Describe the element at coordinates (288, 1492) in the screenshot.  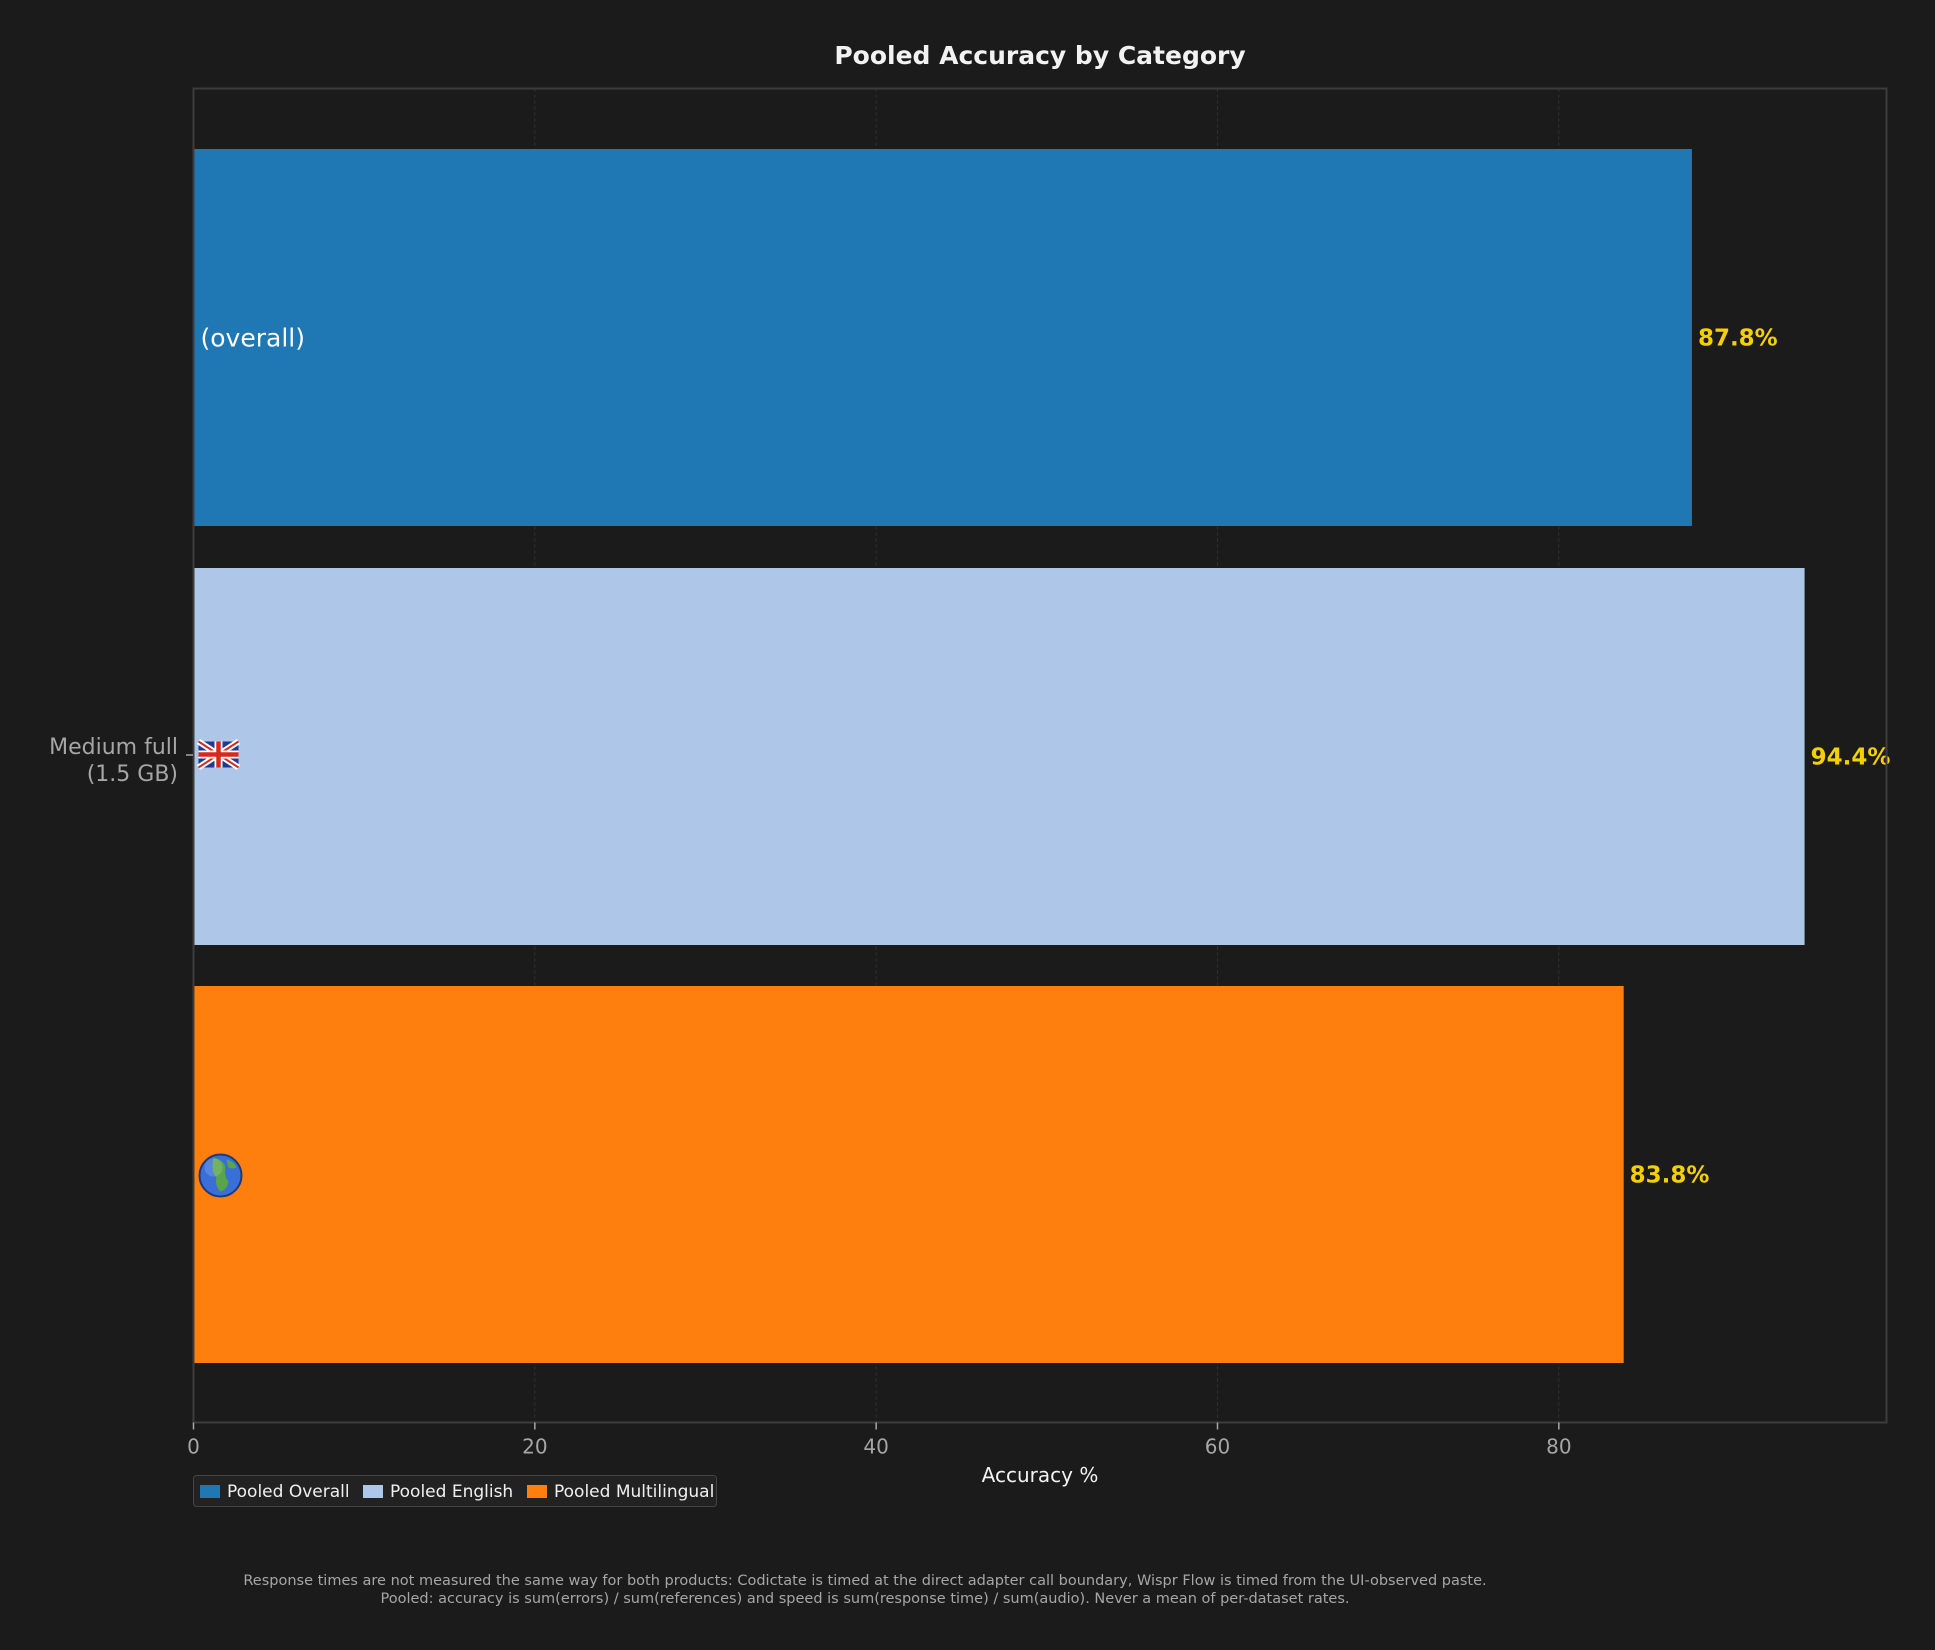
I see `legend-label: Pooled Overall` at that location.